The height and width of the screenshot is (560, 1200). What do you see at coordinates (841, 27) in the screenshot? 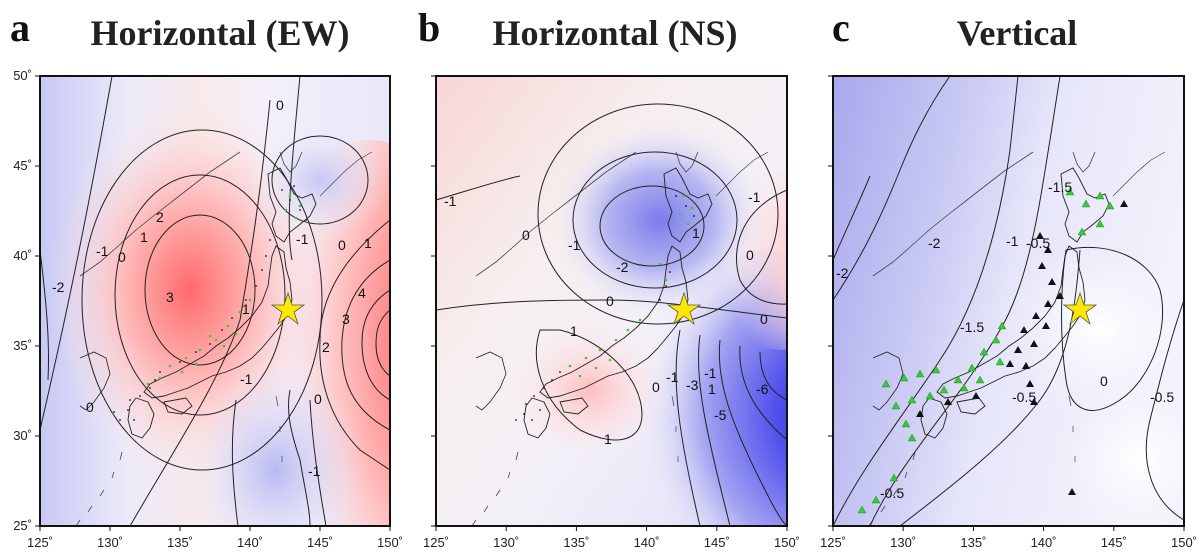
I see `panel-c-letter: c` at bounding box center [841, 27].